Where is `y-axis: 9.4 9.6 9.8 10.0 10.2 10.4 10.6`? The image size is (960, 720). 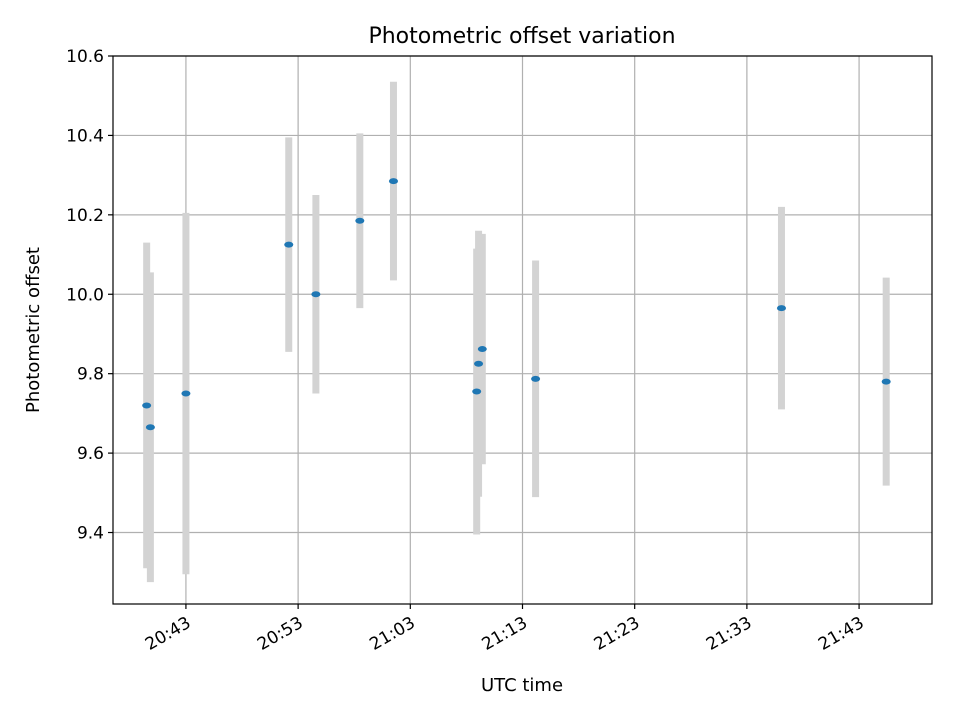
y-axis: 9.4 9.6 9.8 10.0 10.2 10.4 10.6 is located at coordinates (89, 295).